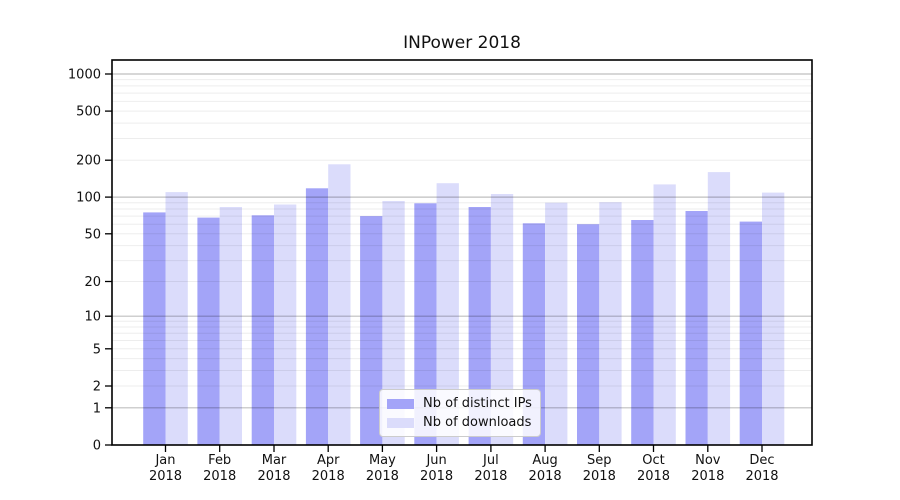  What do you see at coordinates (97, 446) in the screenshot?
I see `y-tick-label: 0` at bounding box center [97, 446].